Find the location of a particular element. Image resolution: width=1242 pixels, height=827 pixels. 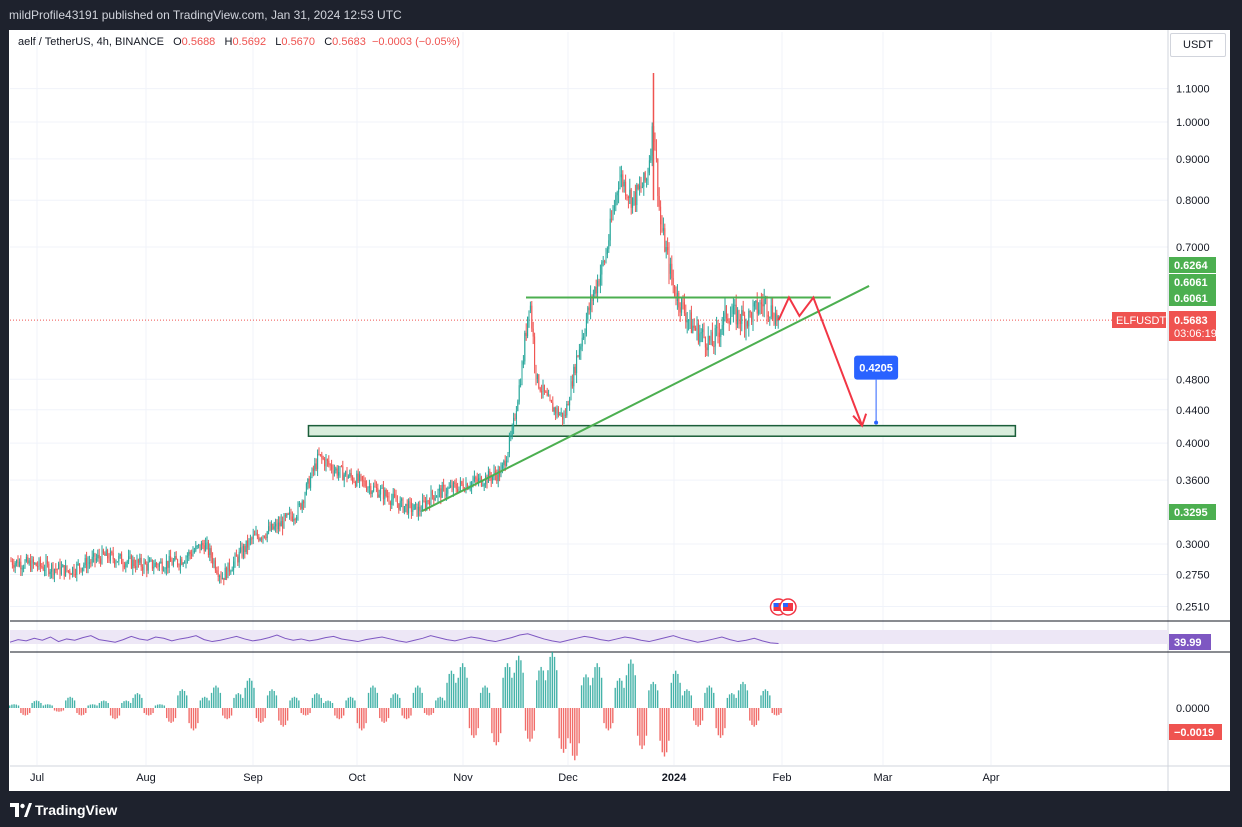

rsi-value: 39.99 is located at coordinates (1188, 643).